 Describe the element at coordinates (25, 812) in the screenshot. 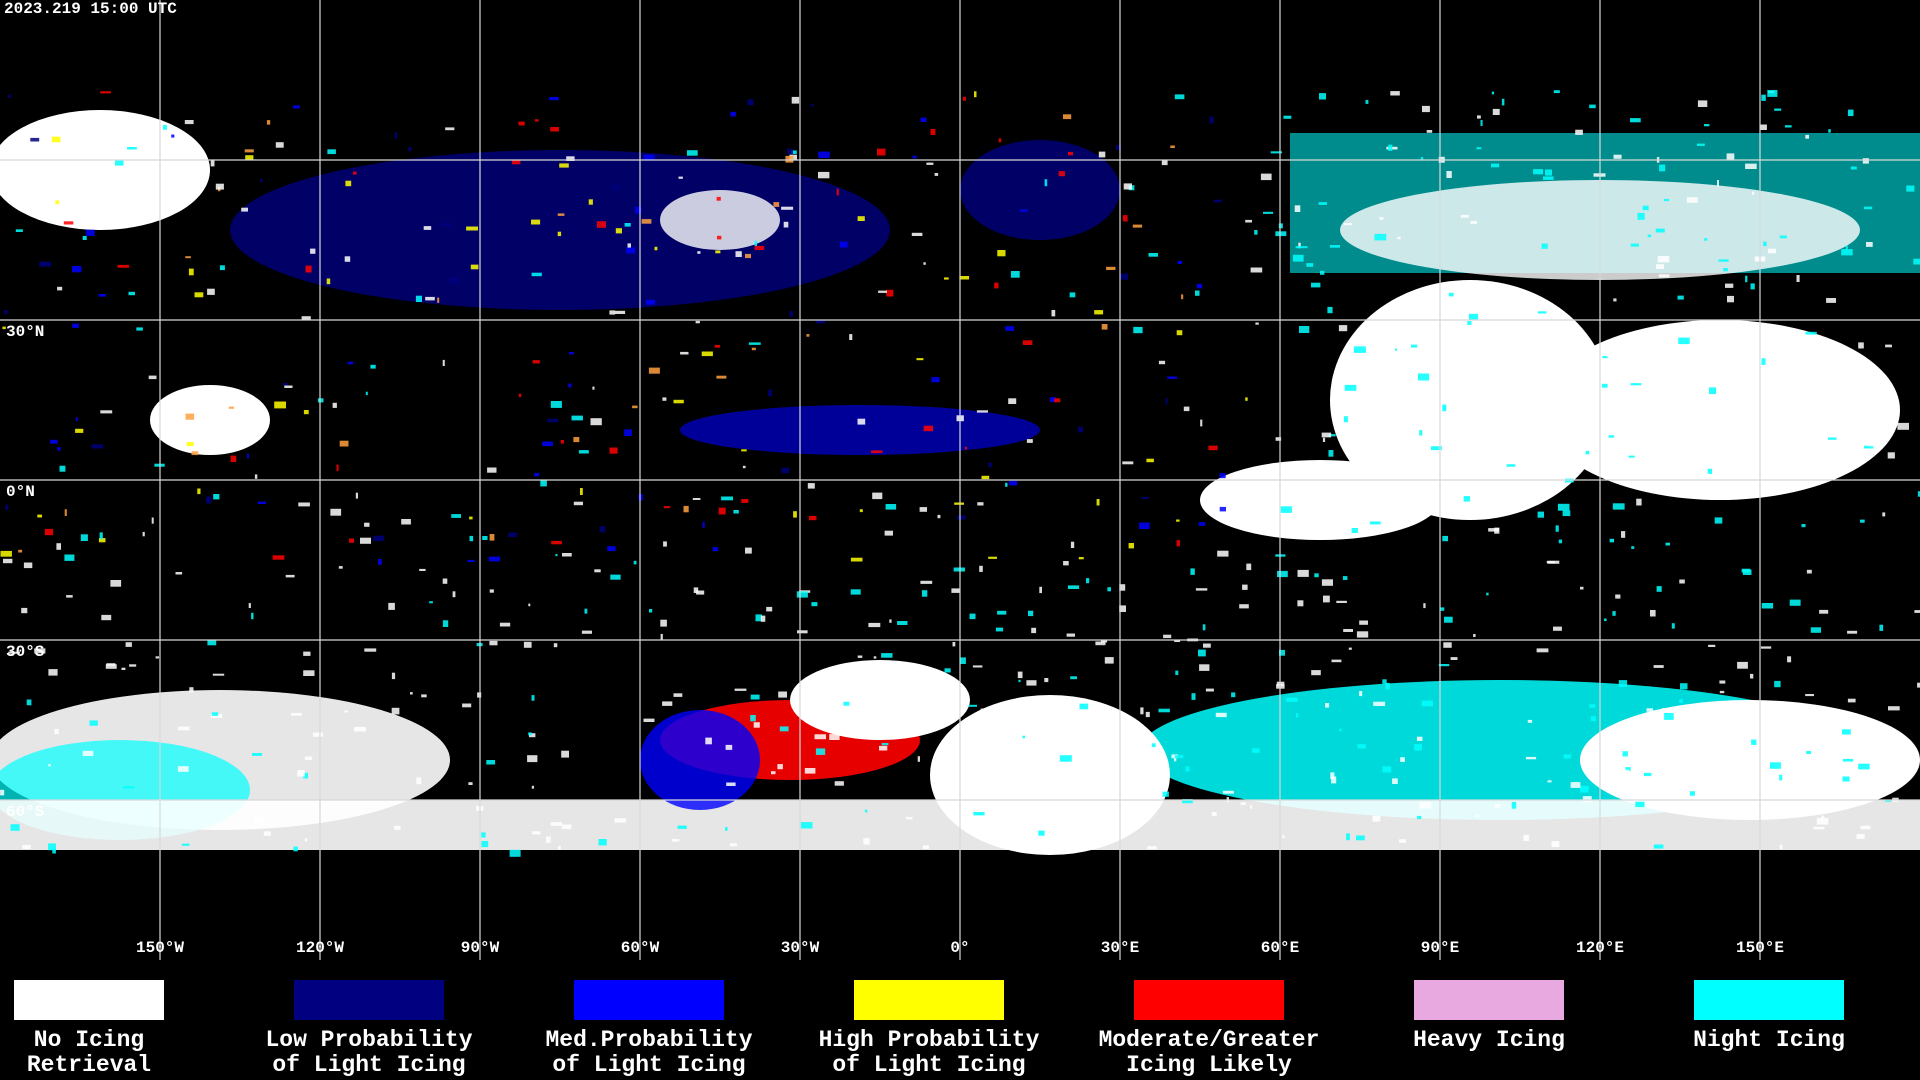

I see `latitude-label: 60°S` at that location.